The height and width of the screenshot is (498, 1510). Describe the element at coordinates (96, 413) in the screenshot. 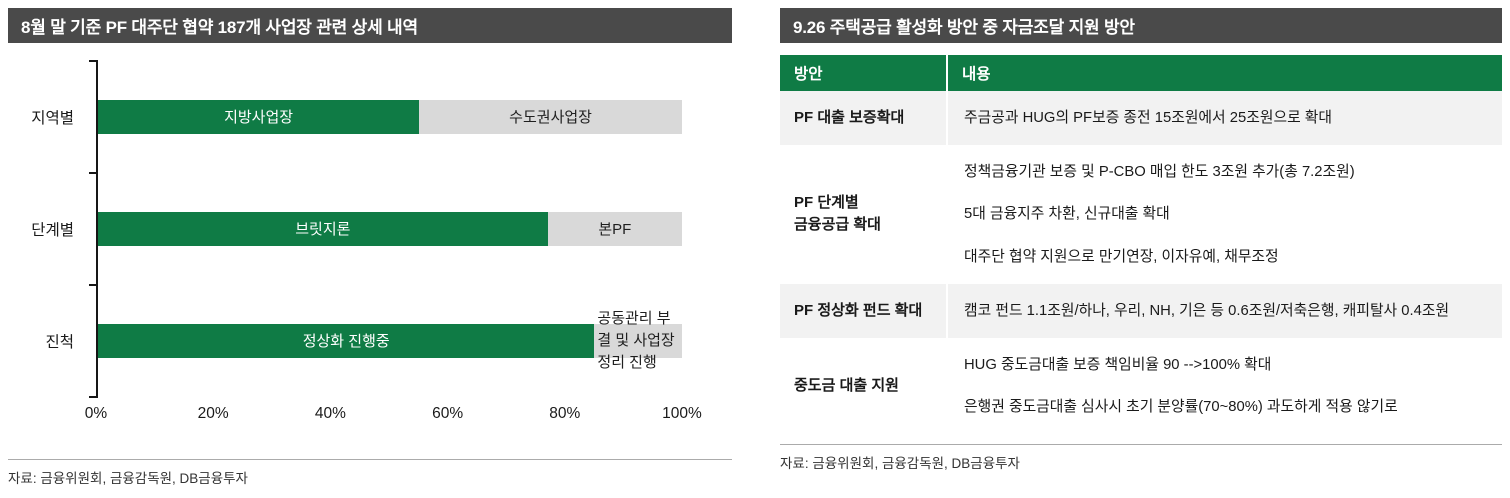

I see `x-tick-label: 0%` at that location.